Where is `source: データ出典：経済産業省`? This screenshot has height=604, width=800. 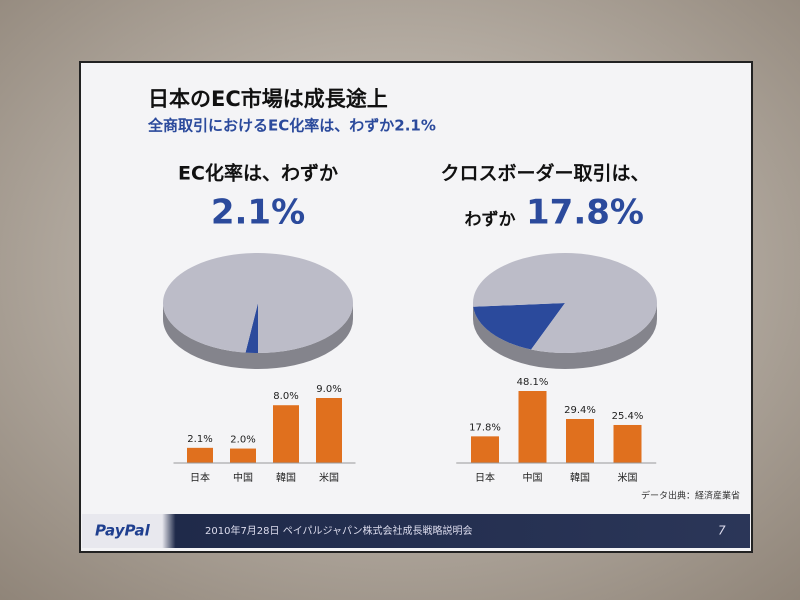
source: データ出典：経済産業省 is located at coordinates (690, 496).